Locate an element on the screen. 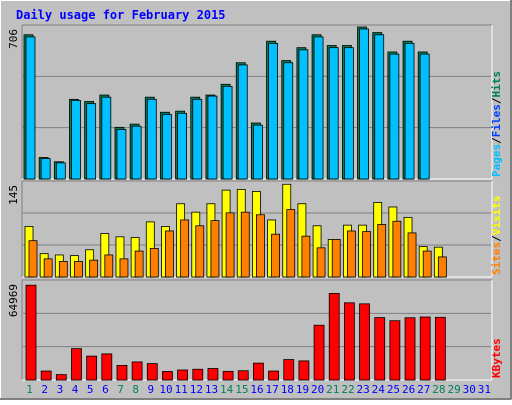  x-tick-label: 26 is located at coordinates (408, 389).